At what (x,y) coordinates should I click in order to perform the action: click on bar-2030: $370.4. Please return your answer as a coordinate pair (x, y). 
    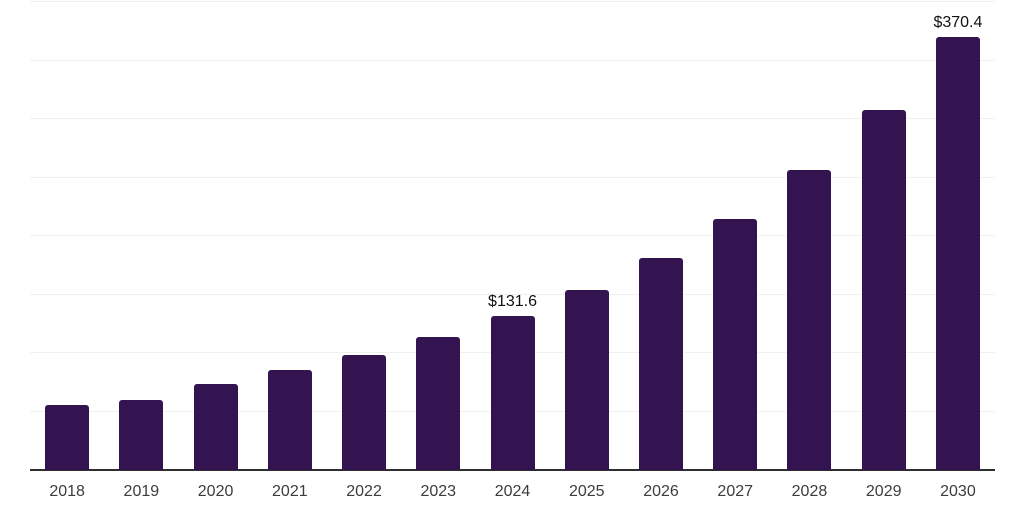
    Looking at the image, I should click on (957, 242).